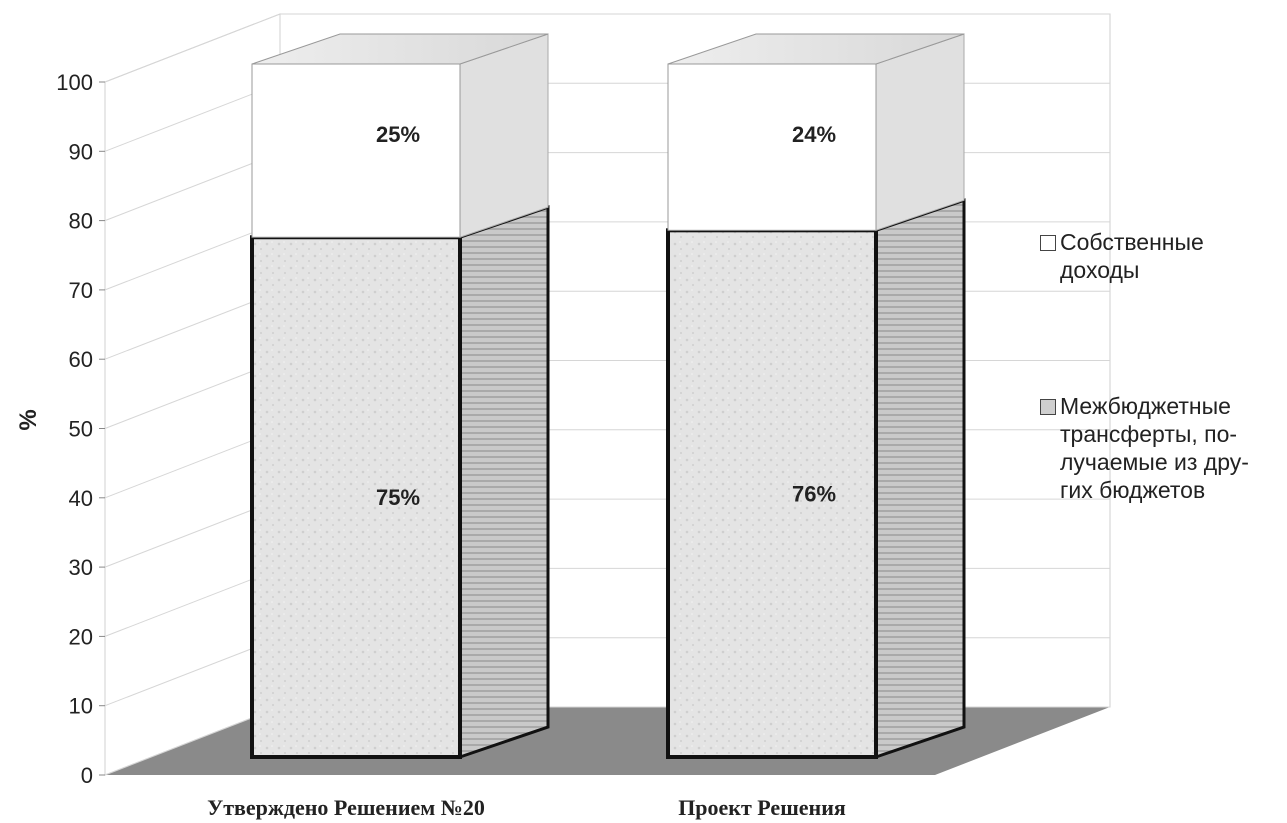  Describe the element at coordinates (762, 807) in the screenshot. I see `category-label-1: Проект Решения` at that location.